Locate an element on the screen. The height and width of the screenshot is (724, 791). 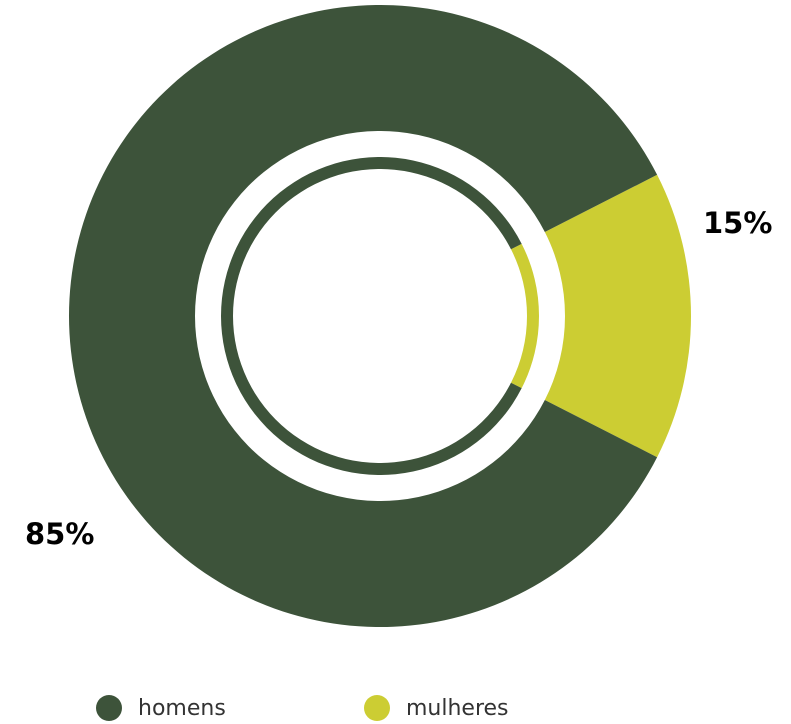
legend-dot-homens is located at coordinates (109, 708).